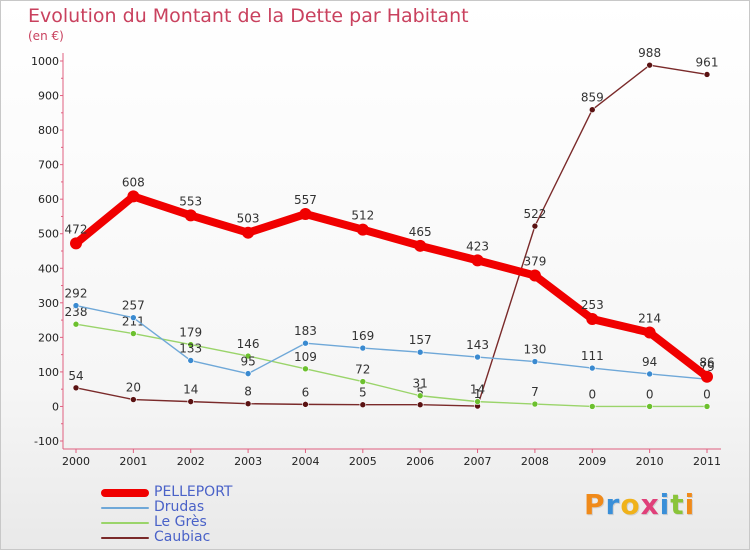 The width and height of the screenshot is (750, 551). What do you see at coordinates (535, 461) in the screenshot?
I see `x-tick-label: 2008` at bounding box center [535, 461].